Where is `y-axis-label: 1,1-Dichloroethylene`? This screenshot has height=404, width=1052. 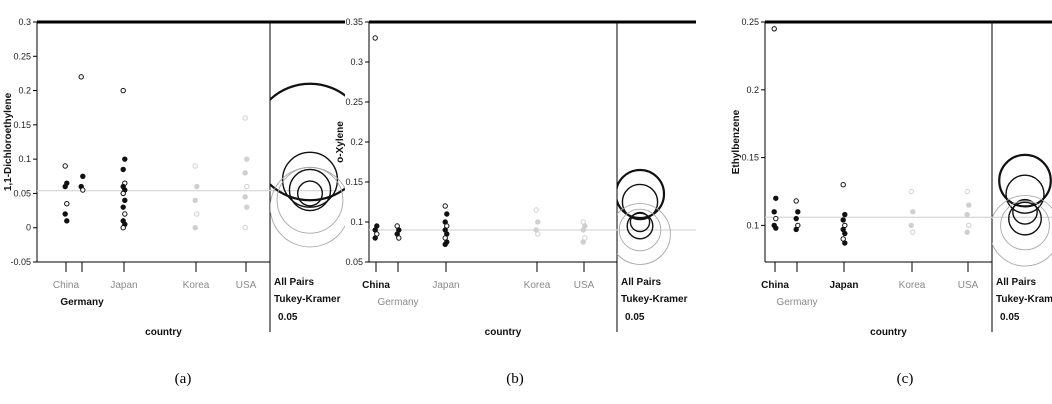
y-axis-label: 1,1-Dichloroethylene is located at coordinates (8, 141).